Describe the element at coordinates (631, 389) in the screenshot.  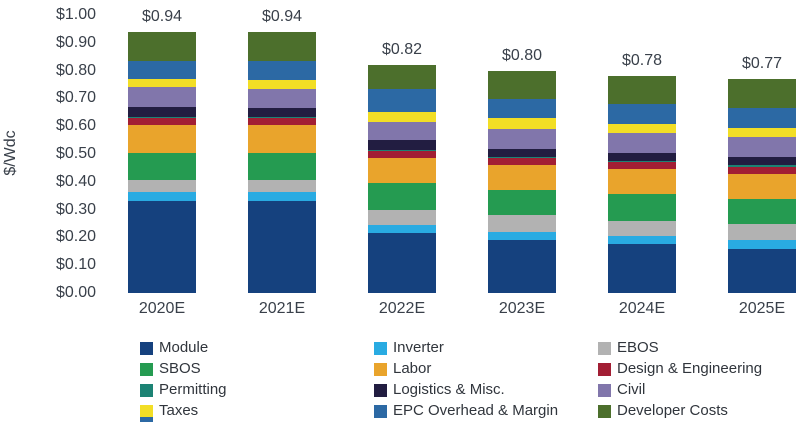
I see `legend-label: Civil` at that location.